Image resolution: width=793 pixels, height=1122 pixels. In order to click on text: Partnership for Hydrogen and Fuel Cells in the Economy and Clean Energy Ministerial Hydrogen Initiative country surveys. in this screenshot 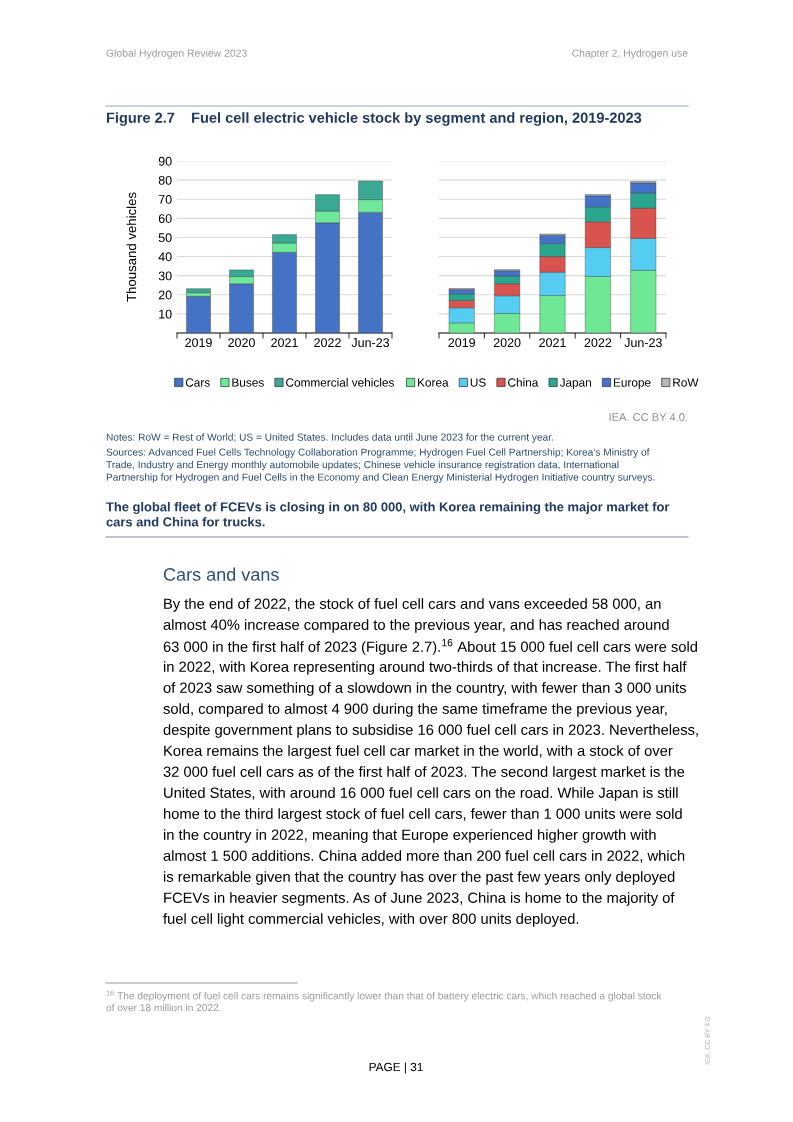, I will do `click(380, 478)`.